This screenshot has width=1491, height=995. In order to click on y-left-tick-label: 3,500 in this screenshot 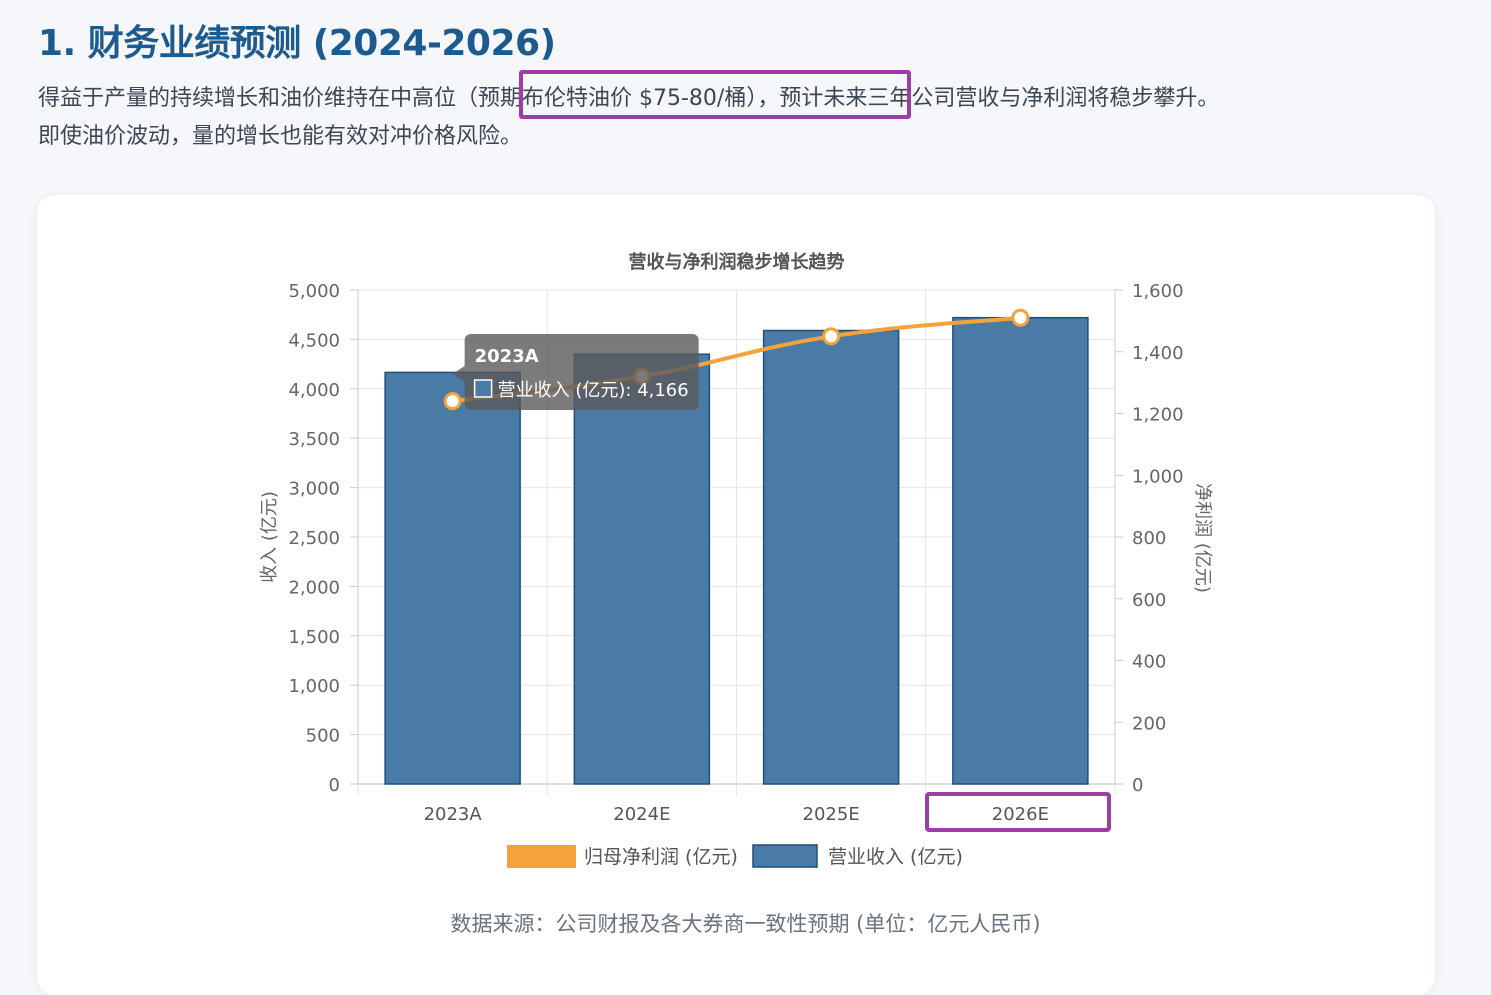, I will do `click(314, 439)`.